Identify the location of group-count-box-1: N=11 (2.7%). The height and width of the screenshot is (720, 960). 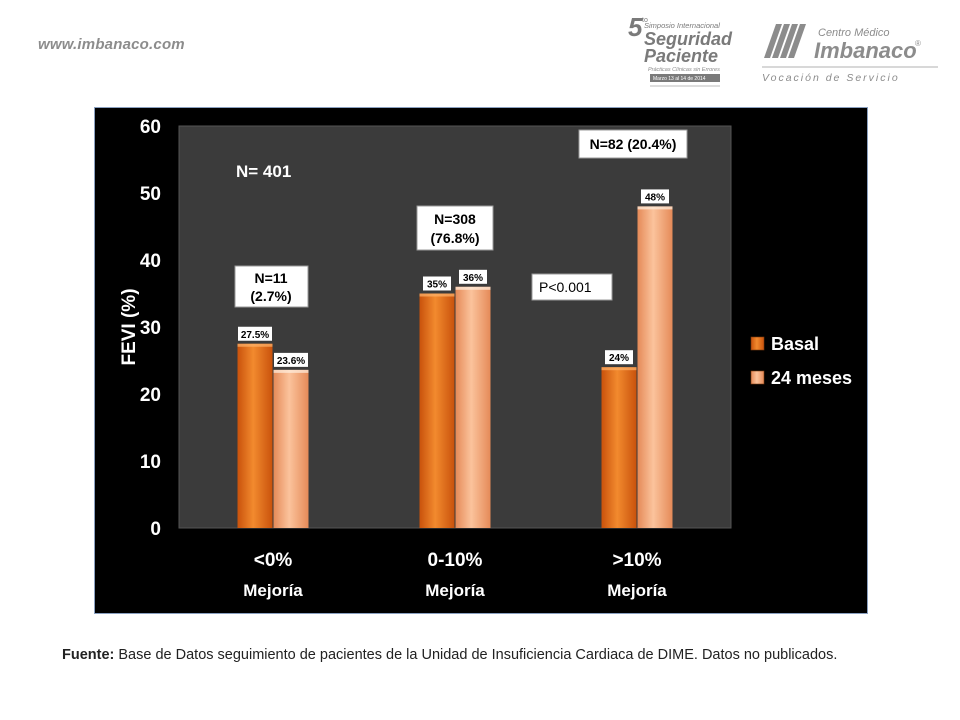
(271, 286).